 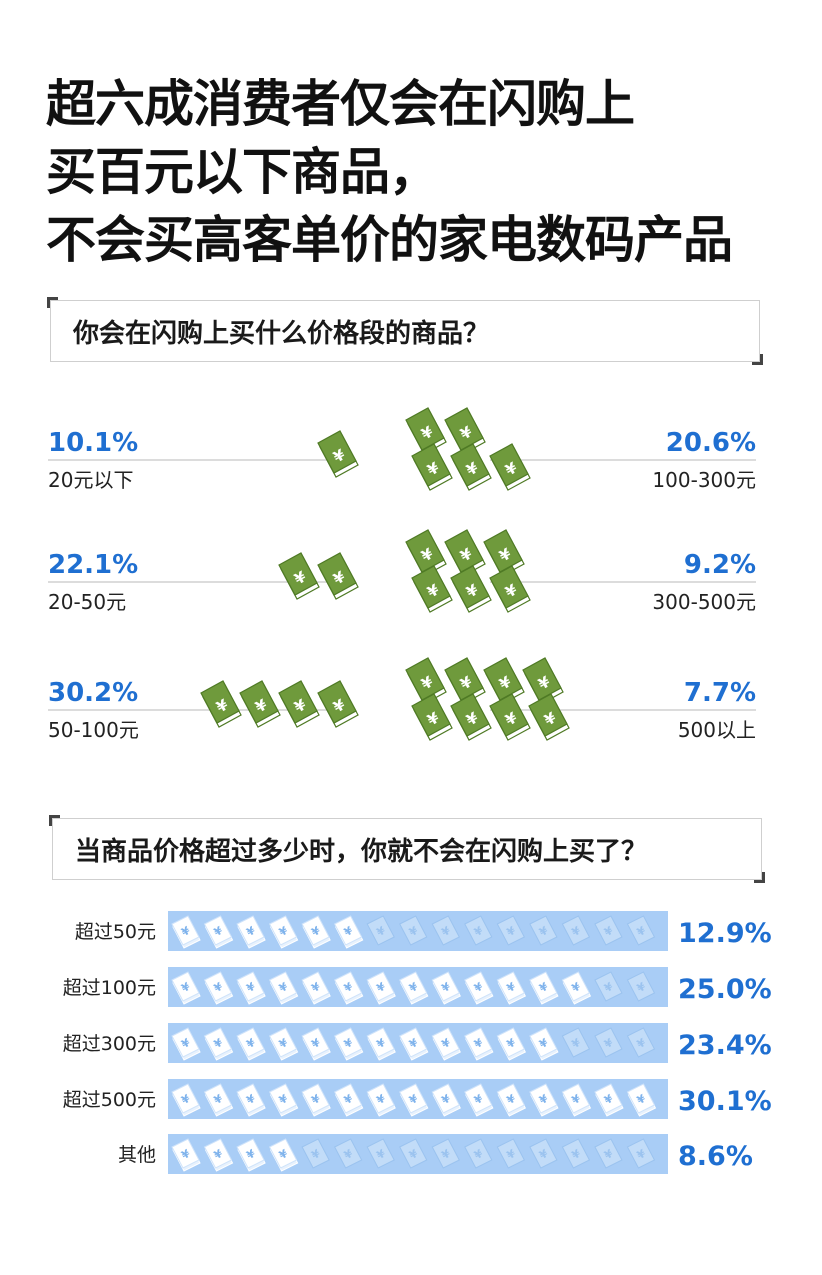 I want to click on value-label: 7.7%, so click(x=720, y=693).